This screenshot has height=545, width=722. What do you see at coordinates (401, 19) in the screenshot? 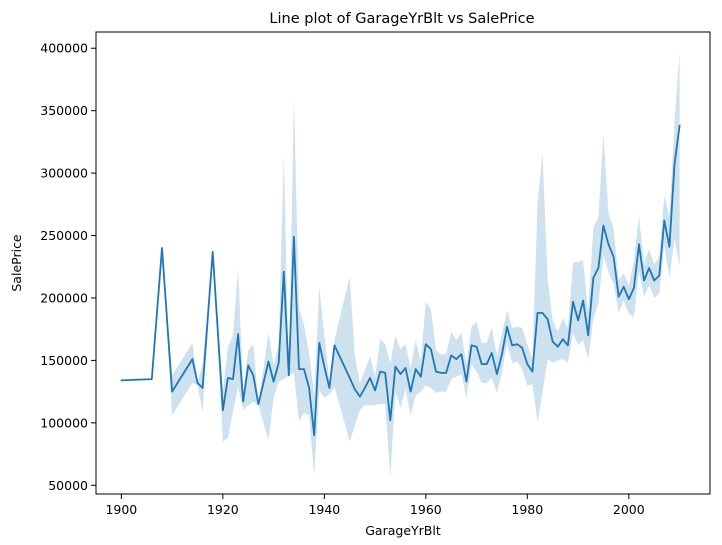
I see `chart-title: Line plot of GarageYrBlt vs SalePrice` at bounding box center [401, 19].